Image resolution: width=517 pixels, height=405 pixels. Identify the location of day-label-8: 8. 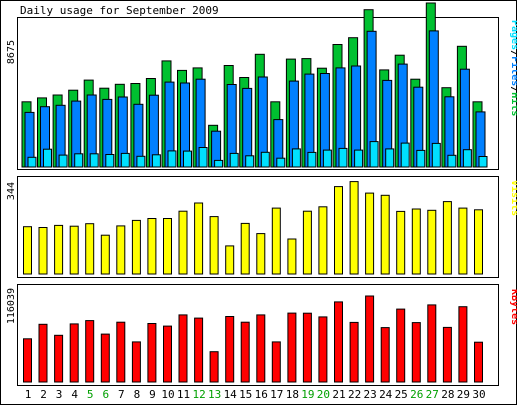
(137, 394).